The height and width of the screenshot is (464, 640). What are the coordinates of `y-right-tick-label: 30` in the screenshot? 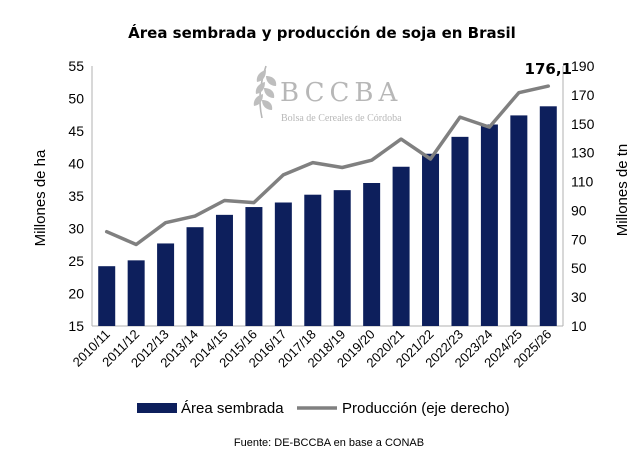 It's located at (579, 297).